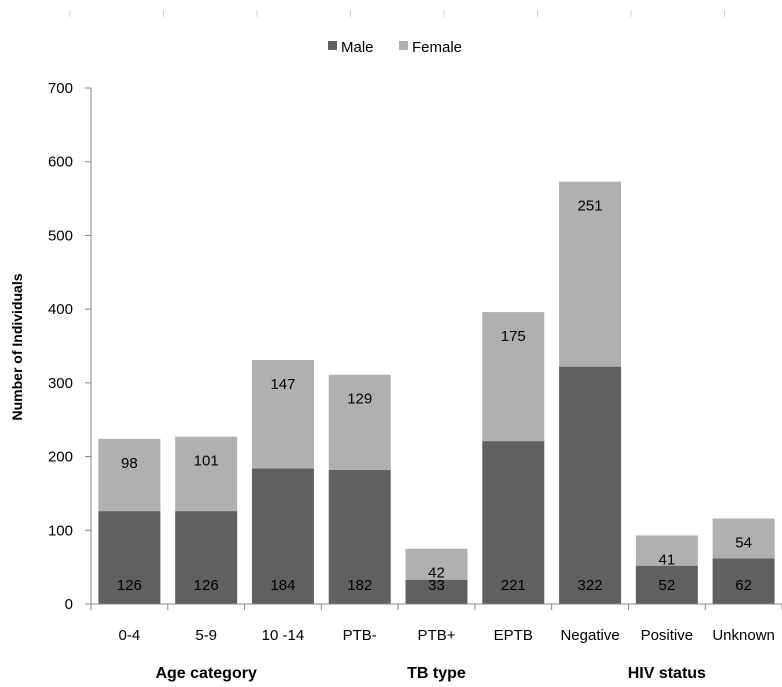 The height and width of the screenshot is (687, 782). What do you see at coordinates (589, 635) in the screenshot?
I see `x-tick-label: Negative` at bounding box center [589, 635].